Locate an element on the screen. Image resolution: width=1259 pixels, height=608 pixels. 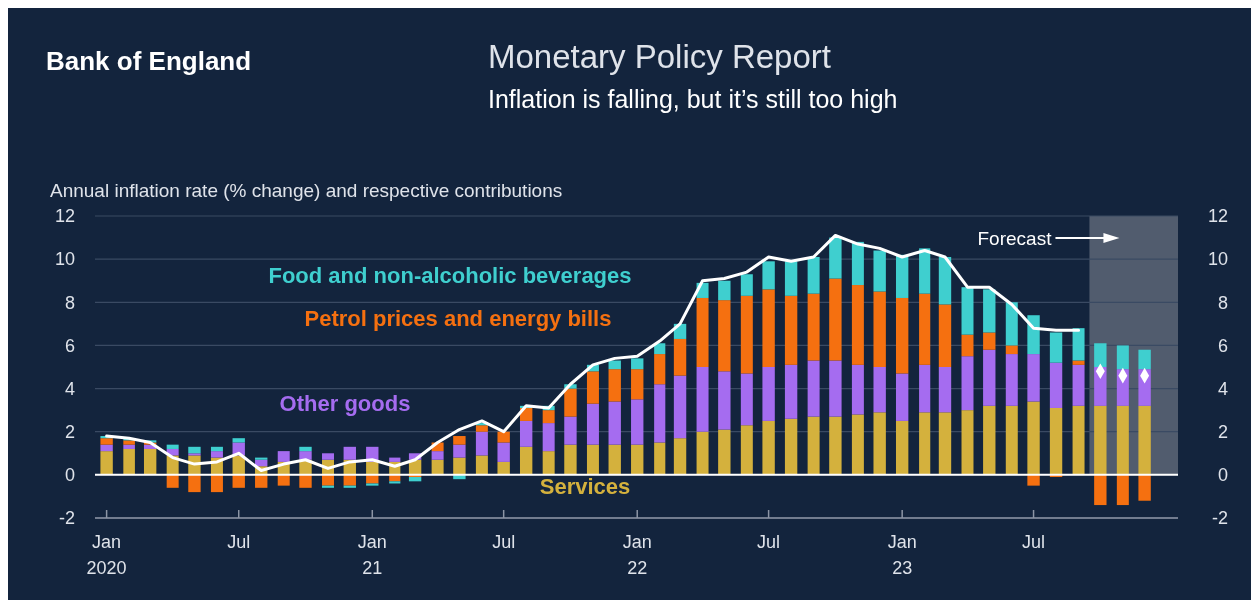
y-tick-label: 12 is located at coordinates (64, 216).